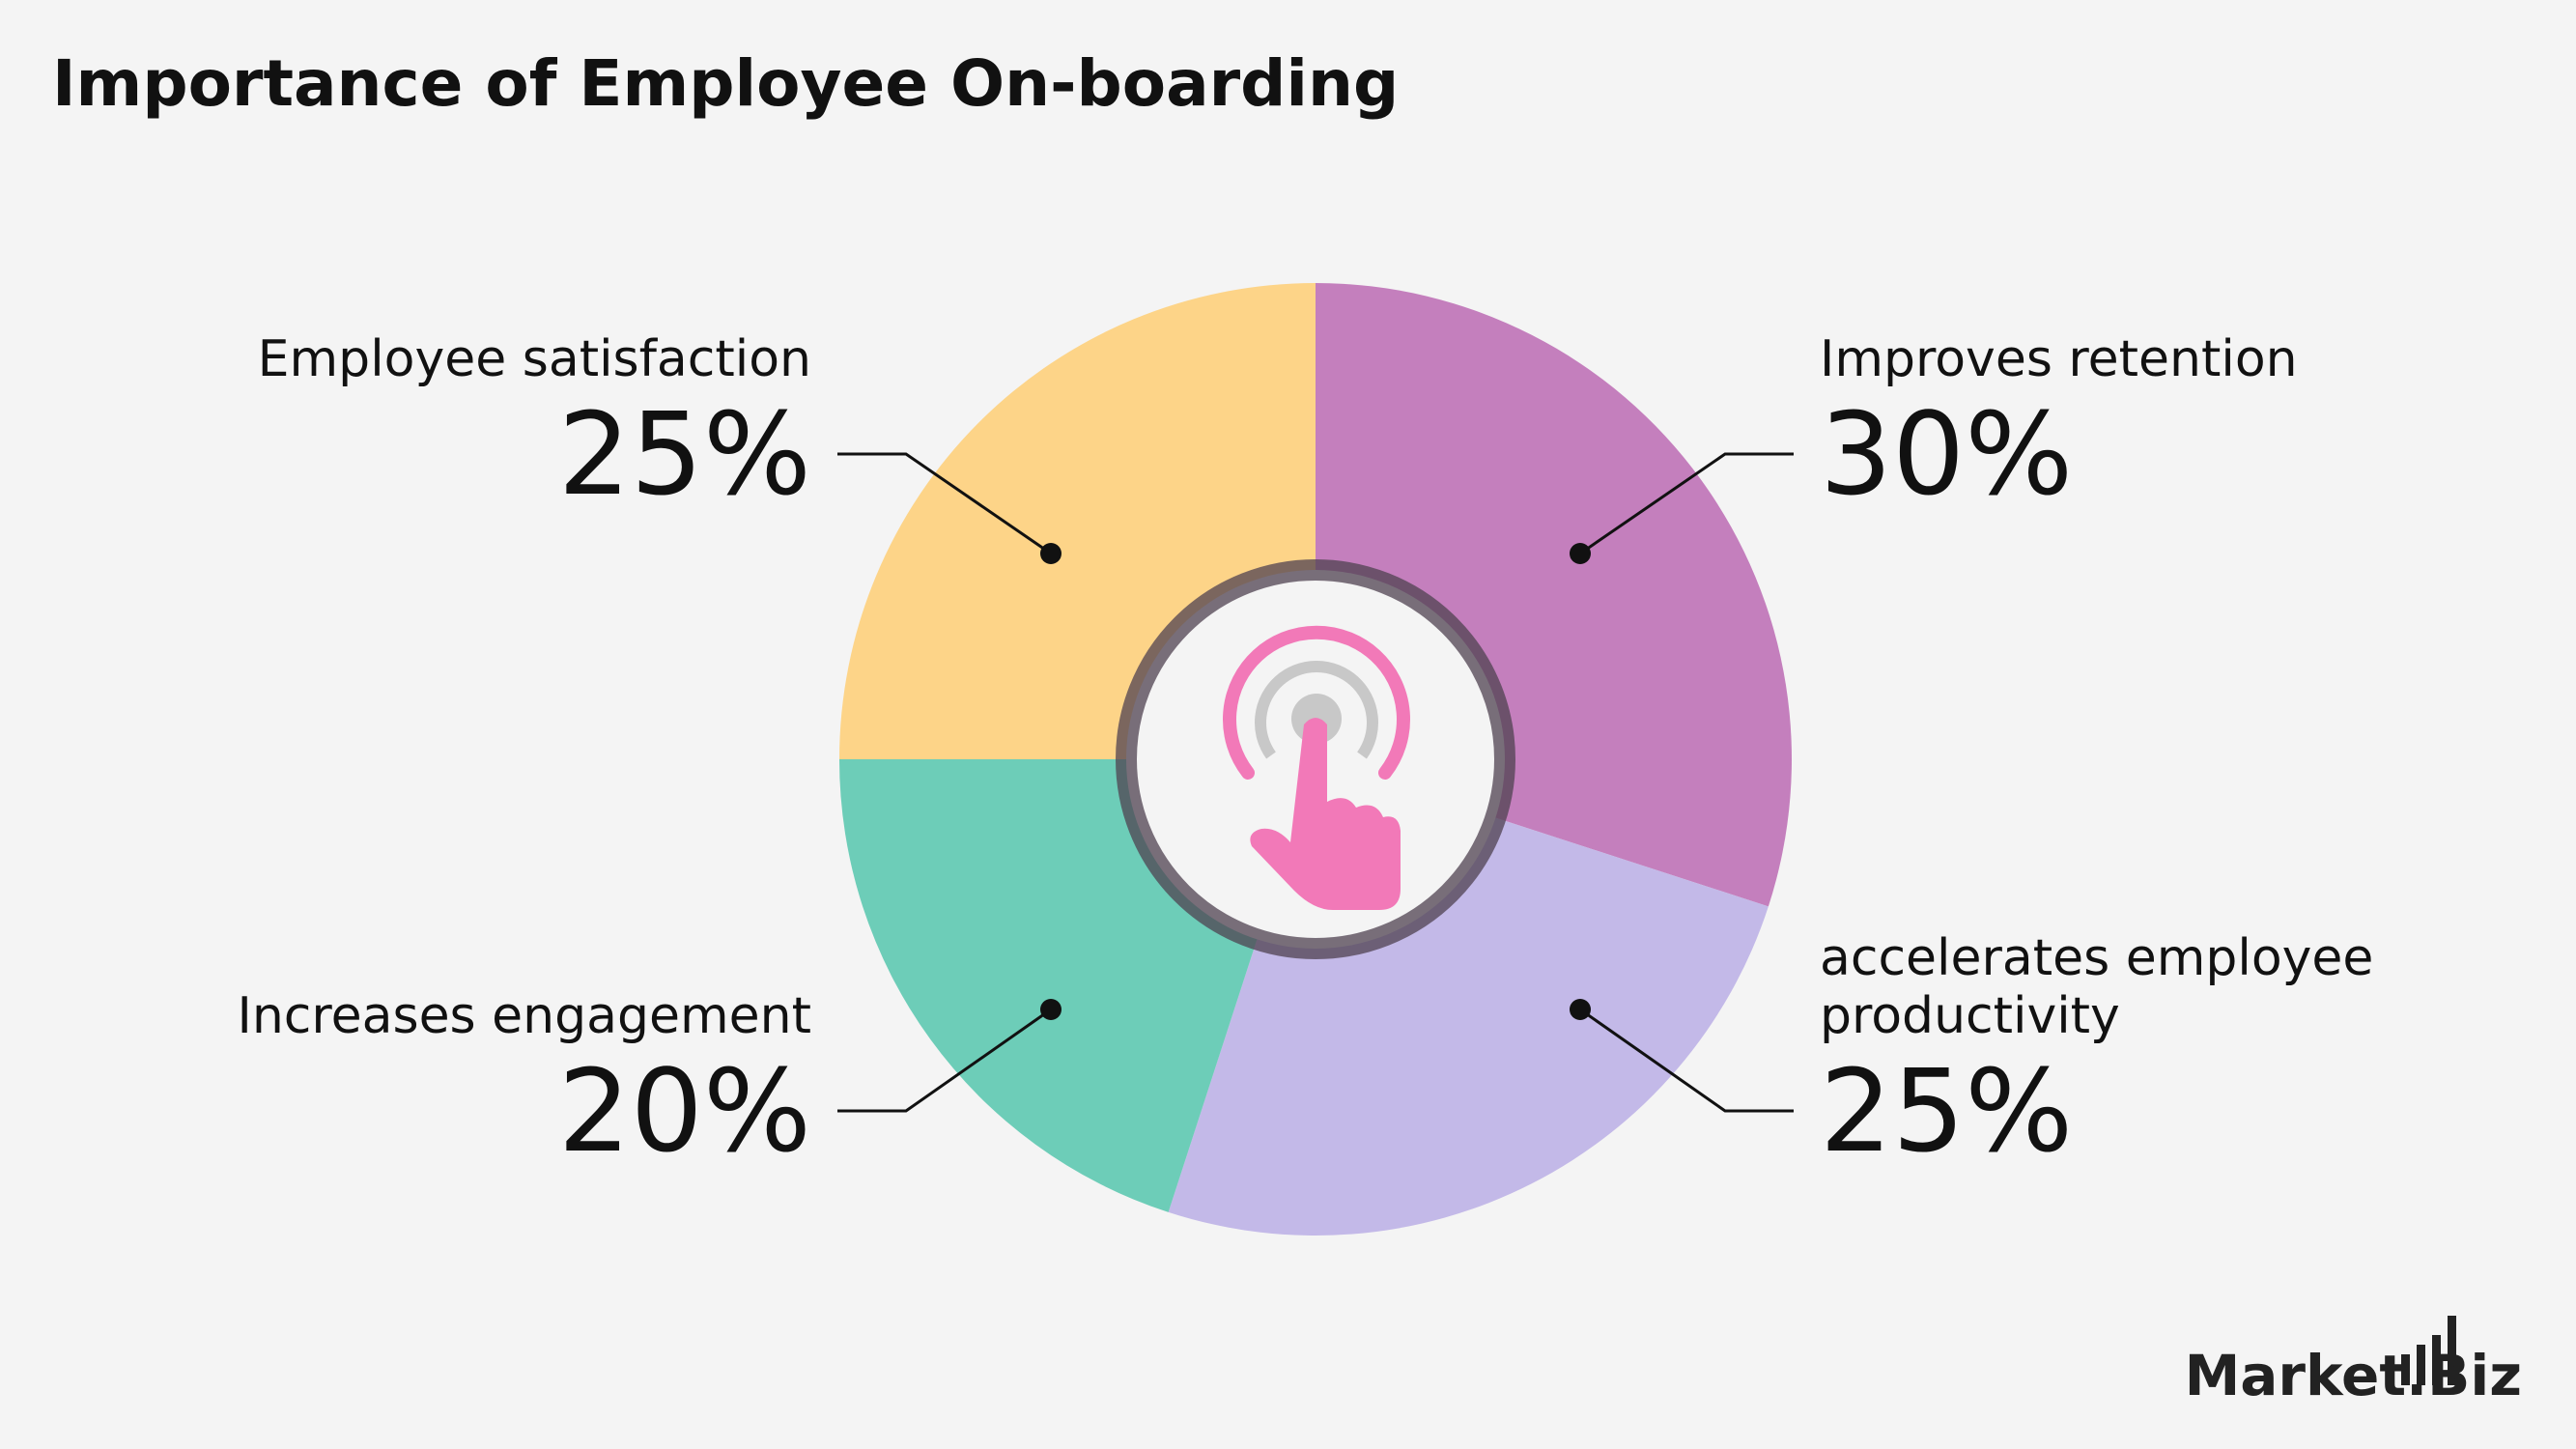 This screenshot has width=2576, height=1449. Describe the element at coordinates (2148, 1051) in the screenshot. I see `slice-label: accelerates employee productivity 25%` at that location.